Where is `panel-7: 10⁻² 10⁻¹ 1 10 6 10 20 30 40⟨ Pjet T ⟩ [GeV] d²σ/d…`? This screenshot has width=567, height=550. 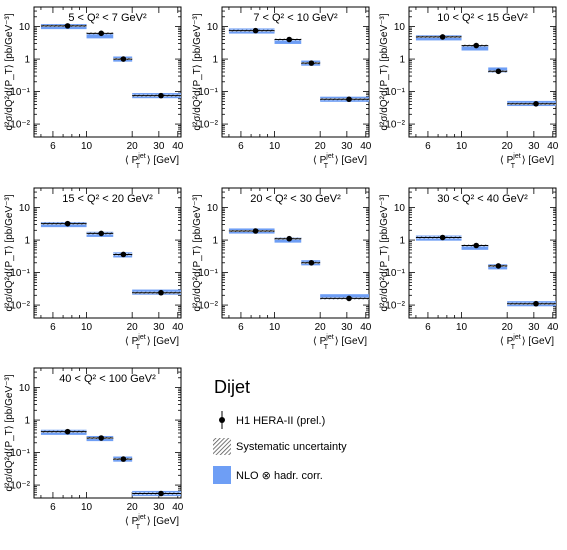
panel-7: 10⁻² 10⁻¹ 1 10 6 10 20 30 40⟨ Pjet T ⟩ [GeV] d²σ/d… is located at coordinates (94, 449).